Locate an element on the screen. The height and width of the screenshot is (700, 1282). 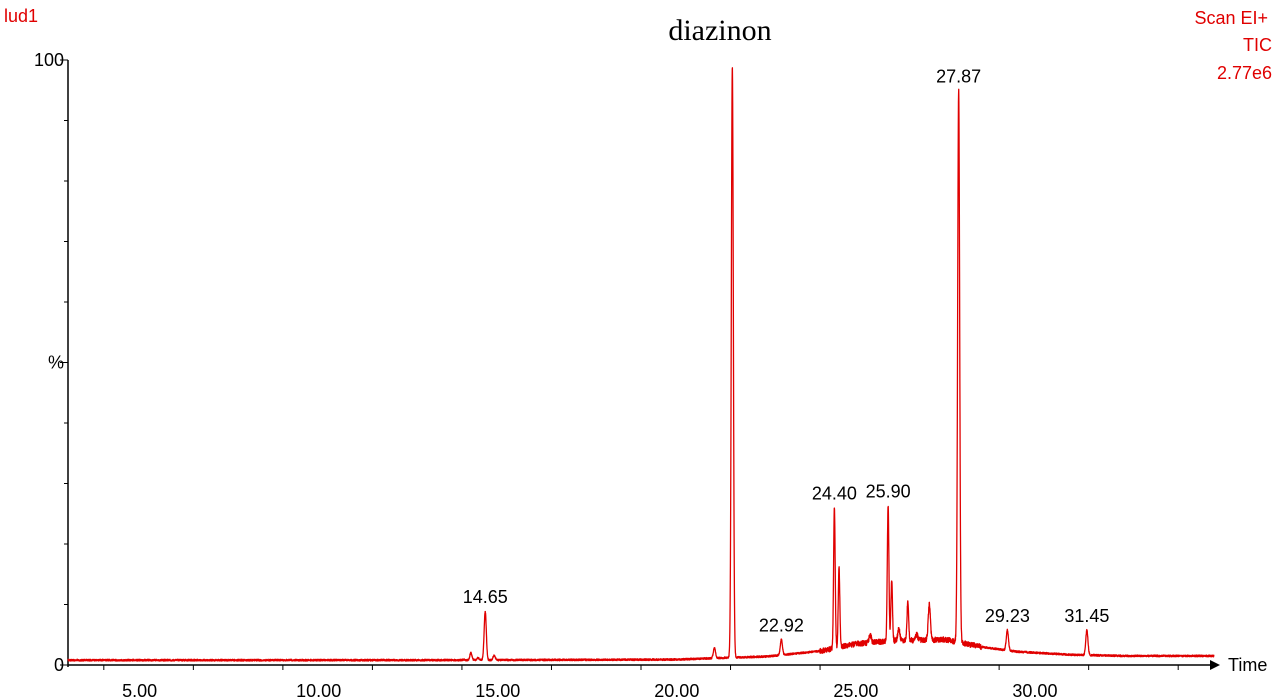
y-tick-label: 0 is located at coordinates (59, 665).